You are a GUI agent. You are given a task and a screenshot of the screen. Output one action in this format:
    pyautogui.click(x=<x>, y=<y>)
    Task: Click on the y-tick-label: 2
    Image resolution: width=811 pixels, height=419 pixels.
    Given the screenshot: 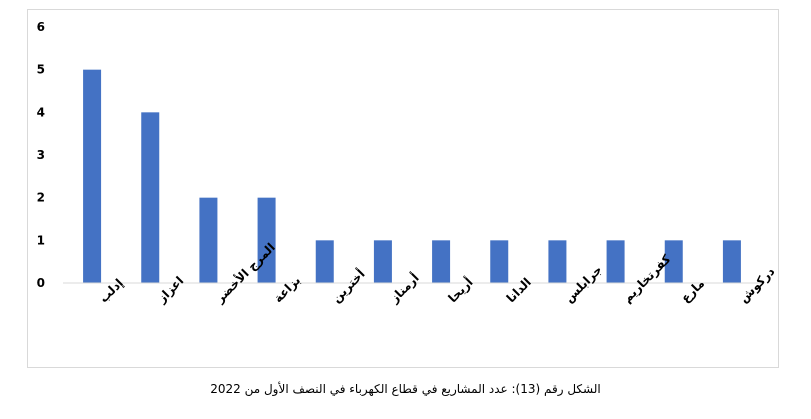 What is the action you would take?
    pyautogui.click(x=41, y=198)
    